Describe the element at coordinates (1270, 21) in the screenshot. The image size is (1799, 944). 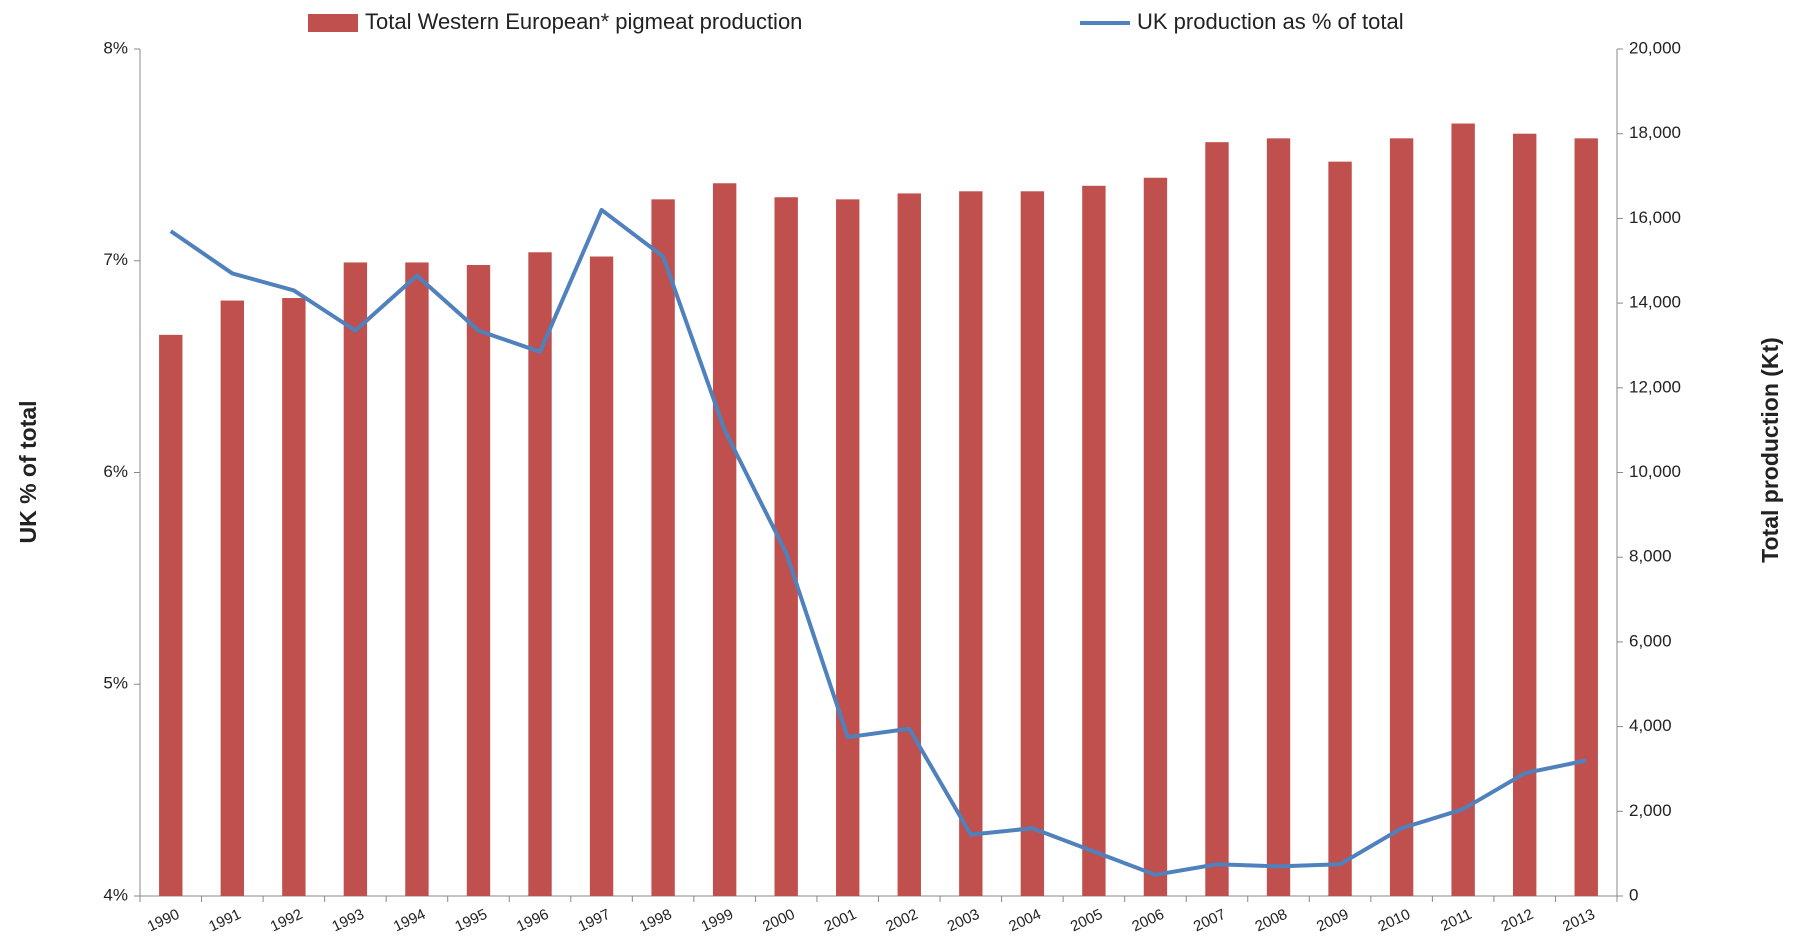
I see `legend-label: UK production as % of total` at that location.